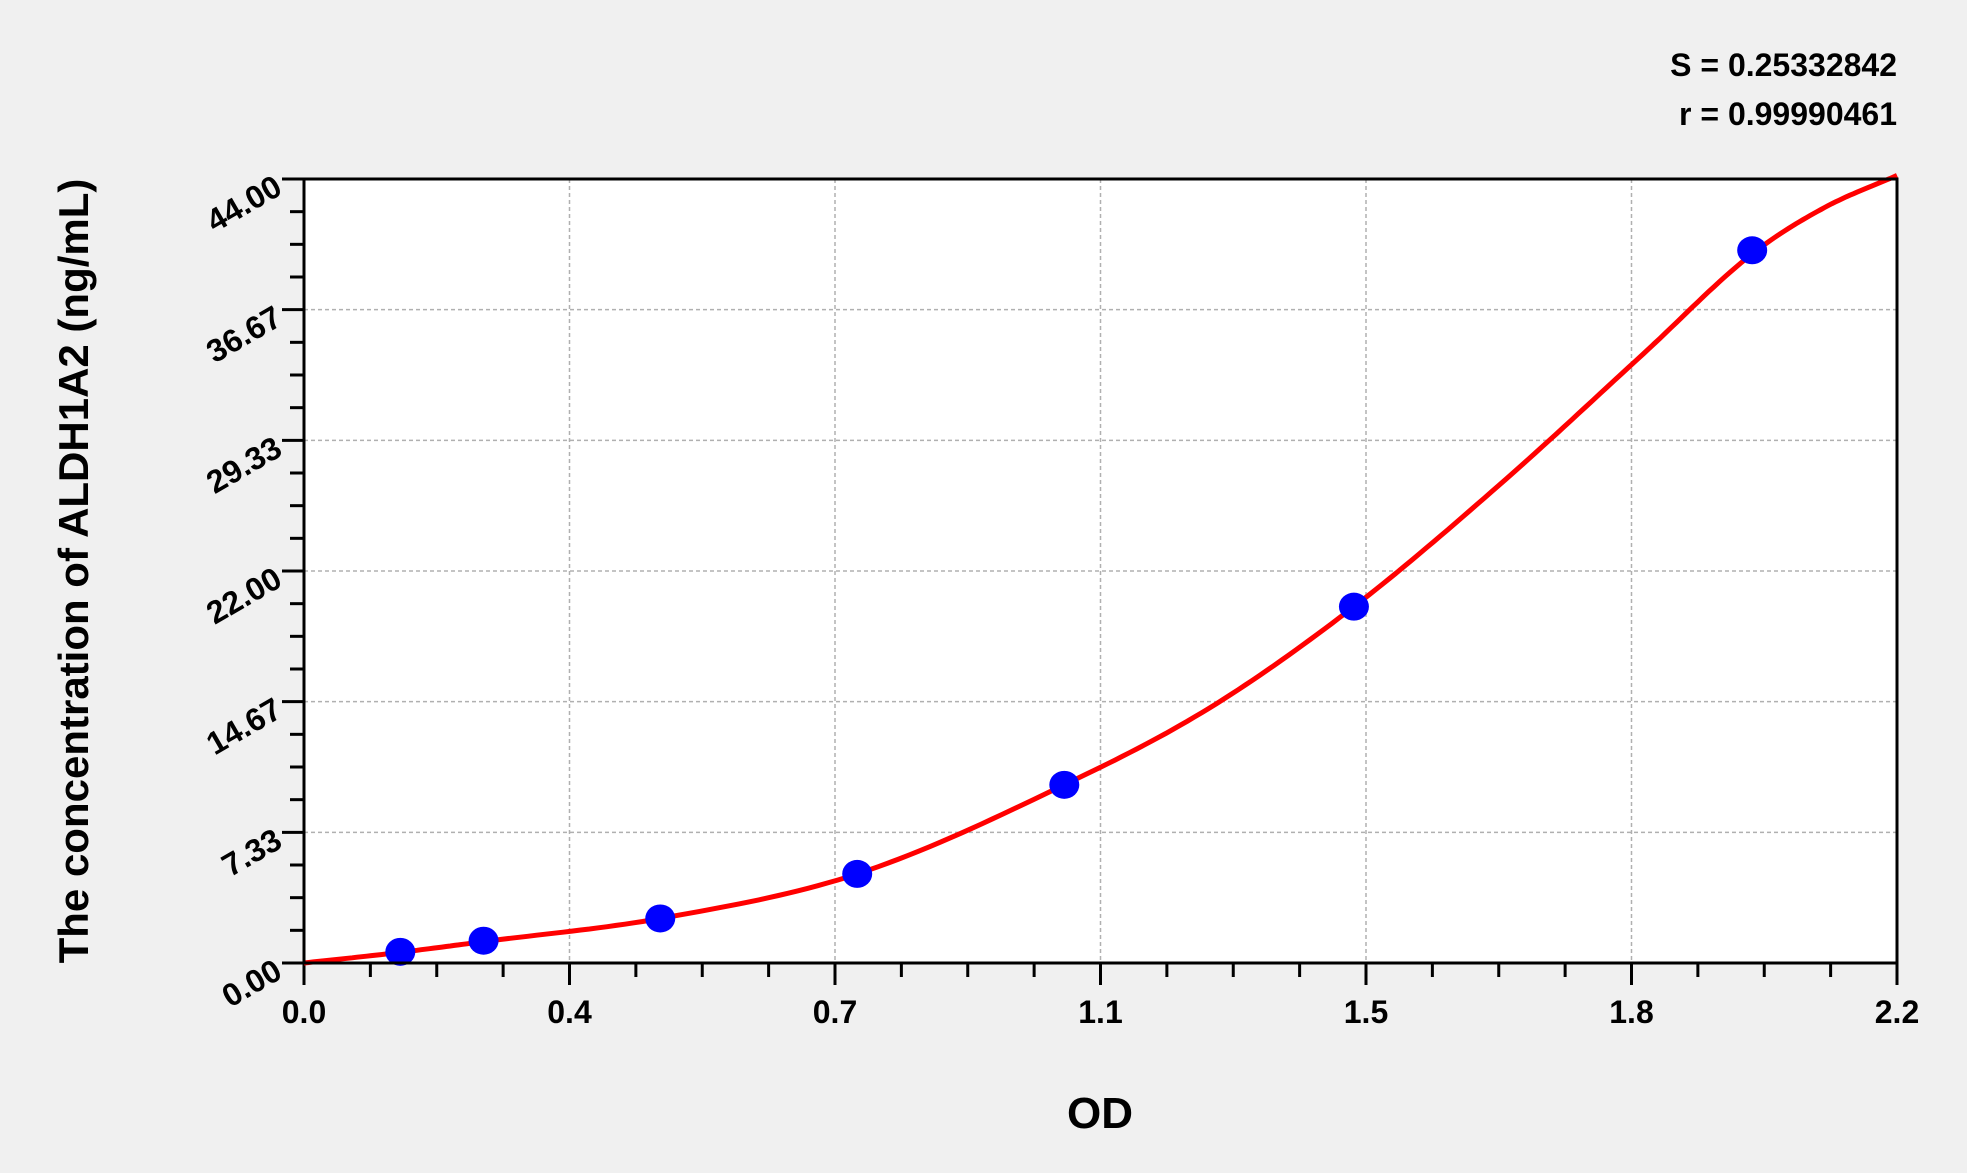 Image resolution: width=1967 pixels, height=1173 pixels. Describe the element at coordinates (1366, 1012) in the screenshot. I see `x-tick-label: 1.5` at that location.